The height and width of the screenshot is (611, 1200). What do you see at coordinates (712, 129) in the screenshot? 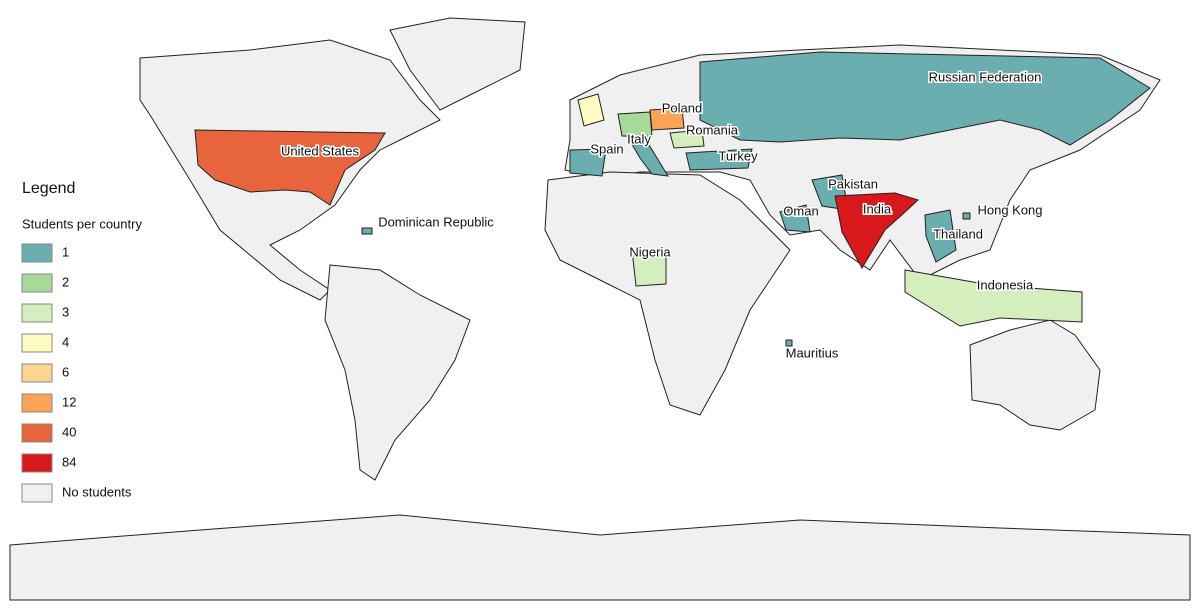
I see `country-label: Romania` at bounding box center [712, 129].